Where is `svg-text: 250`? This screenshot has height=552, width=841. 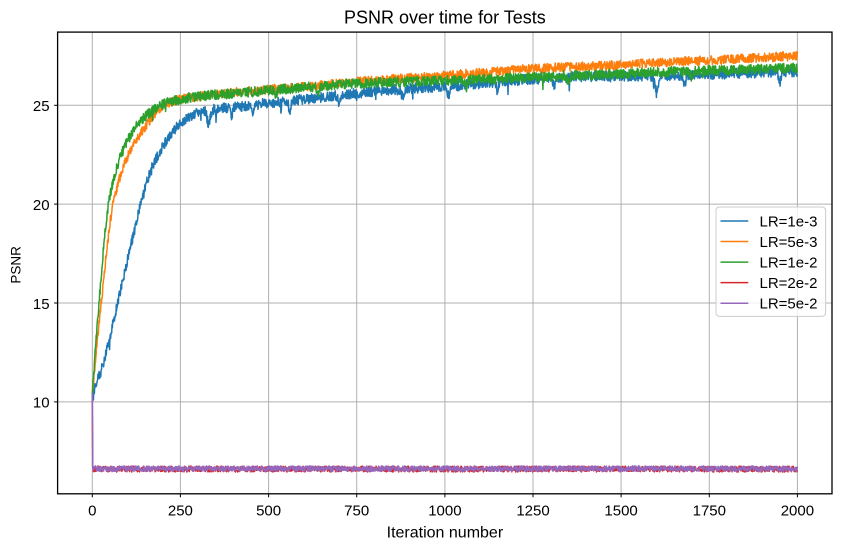 svg-text: 250 is located at coordinates (180, 510).